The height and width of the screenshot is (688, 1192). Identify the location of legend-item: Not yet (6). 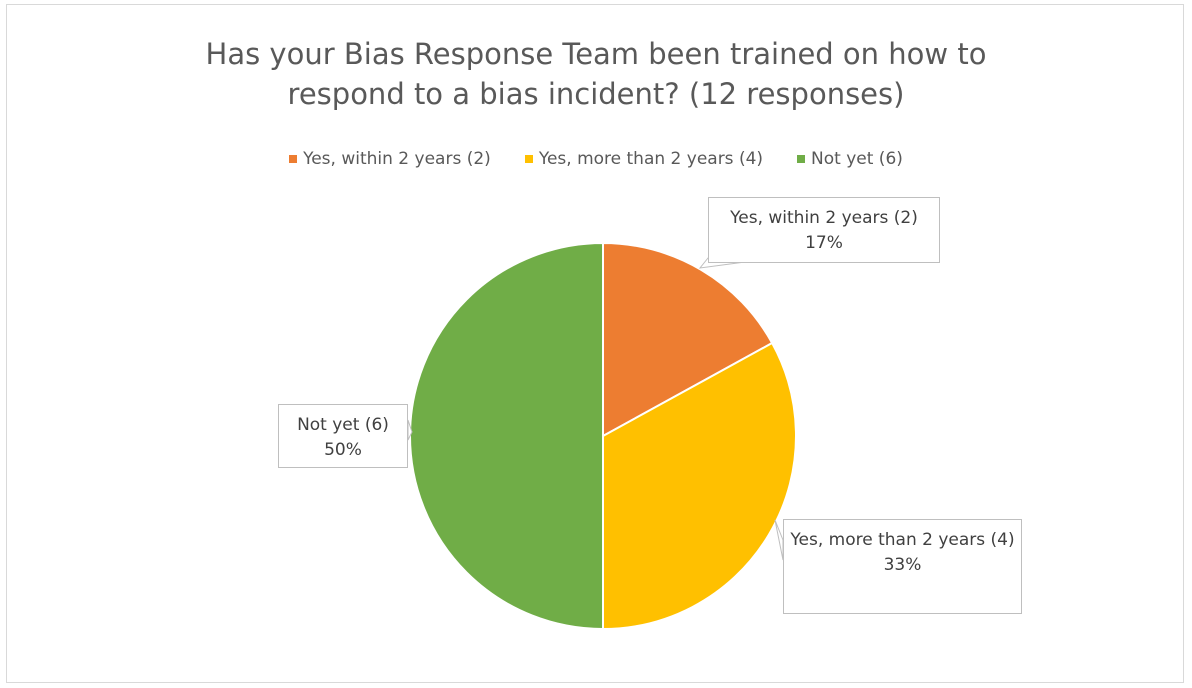
(850, 159).